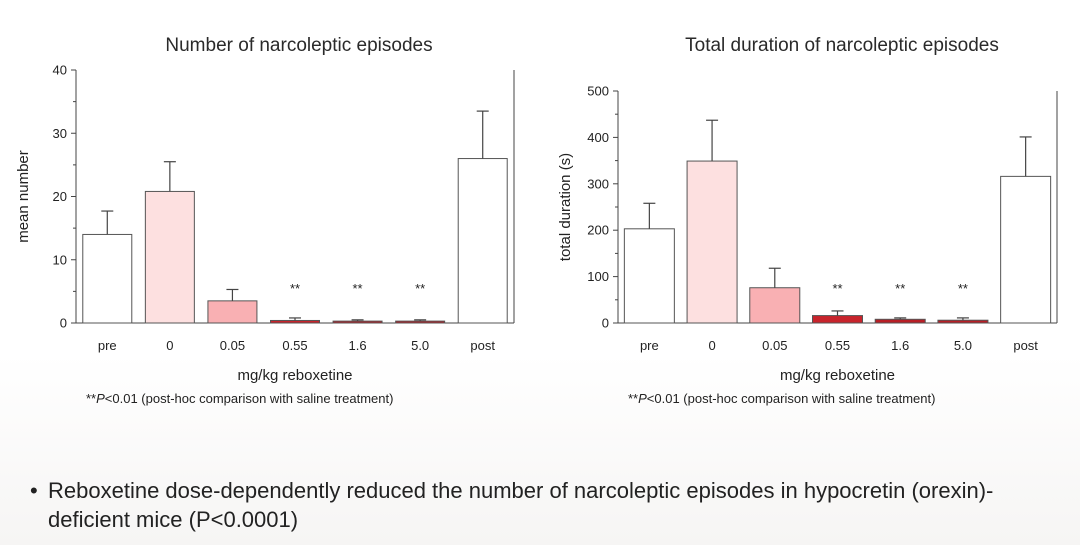 Image resolution: width=1080 pixels, height=545 pixels. I want to click on y-tick-label: 20, so click(60, 196).